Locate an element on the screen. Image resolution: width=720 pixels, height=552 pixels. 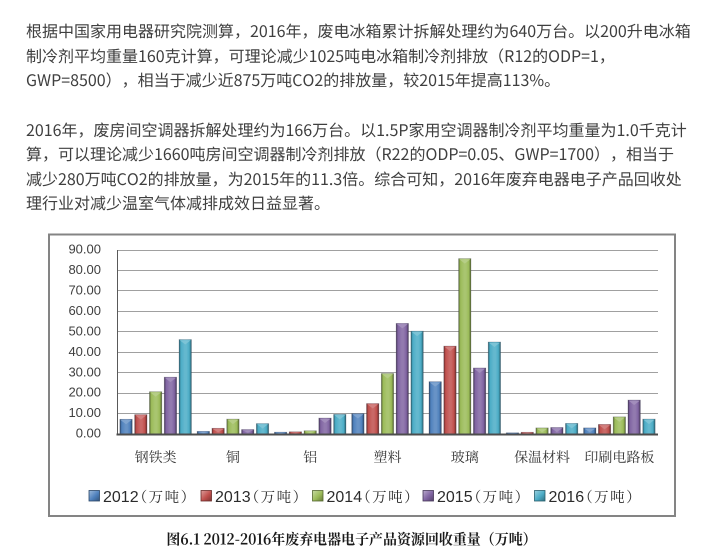
svg-text: 70.00 is located at coordinates (84, 289).